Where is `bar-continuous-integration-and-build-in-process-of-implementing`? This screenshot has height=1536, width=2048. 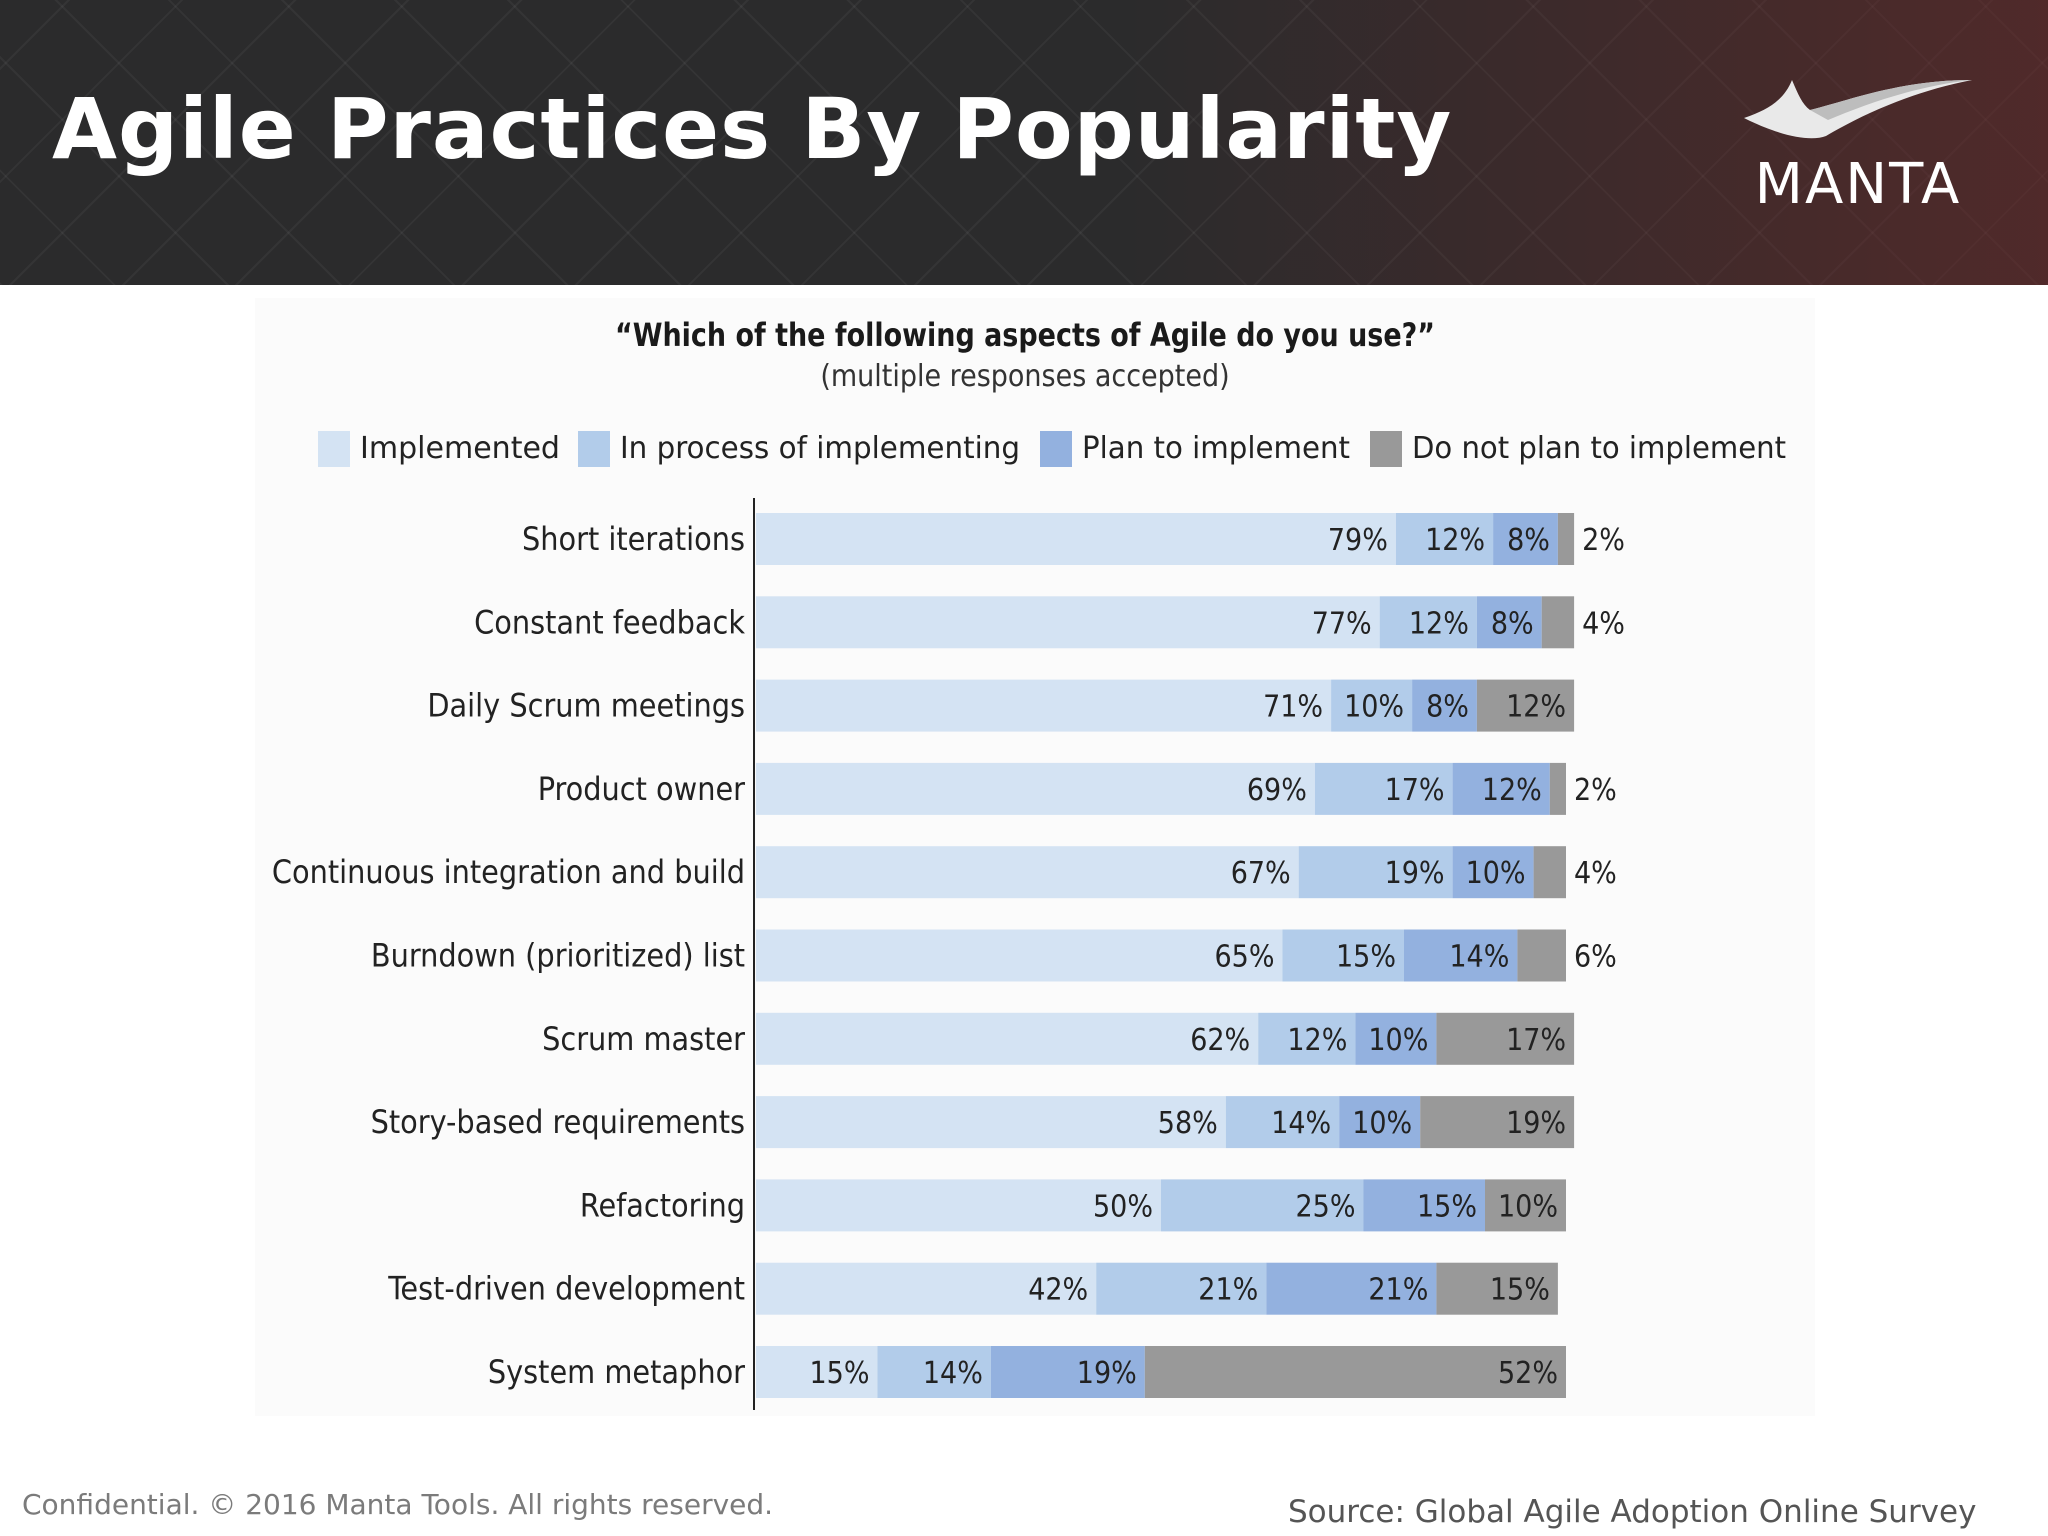 bar-continuous-integration-and-build-in-process-of-implementing is located at coordinates (1375, 872).